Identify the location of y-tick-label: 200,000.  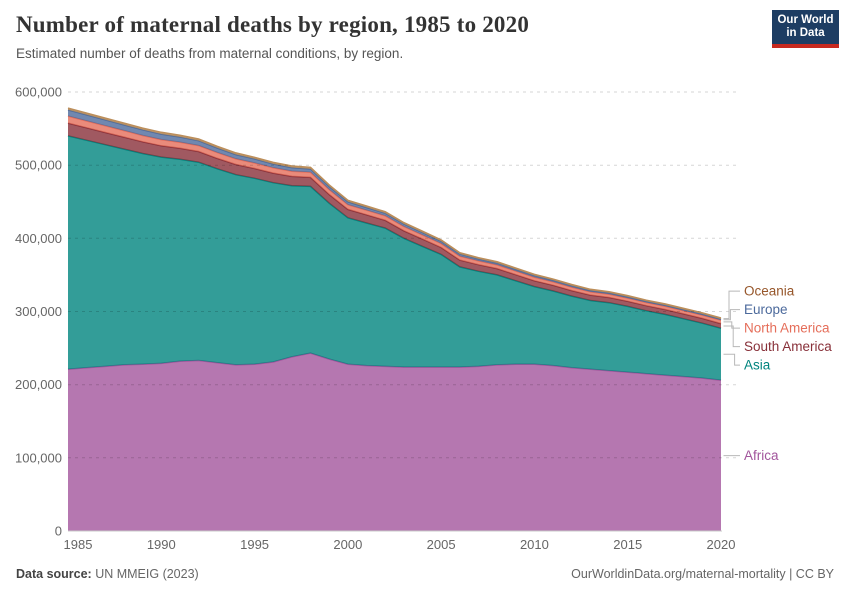
(38, 384).